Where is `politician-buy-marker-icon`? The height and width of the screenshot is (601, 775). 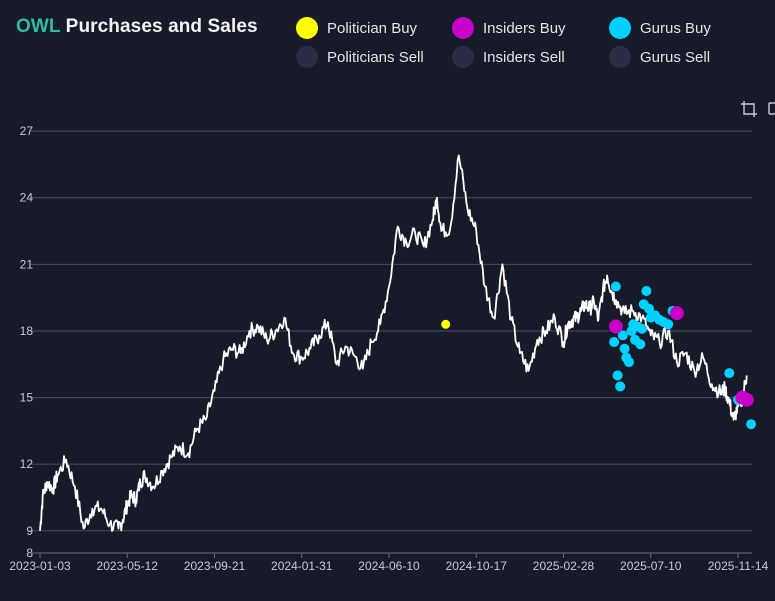
politician-buy-marker-icon is located at coordinates (307, 28).